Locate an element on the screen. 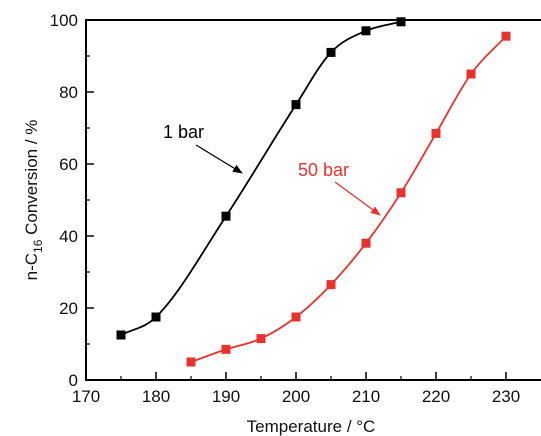 The image size is (541, 436). annotation-layer: 1 bar 50 bar is located at coordinates (272, 169).